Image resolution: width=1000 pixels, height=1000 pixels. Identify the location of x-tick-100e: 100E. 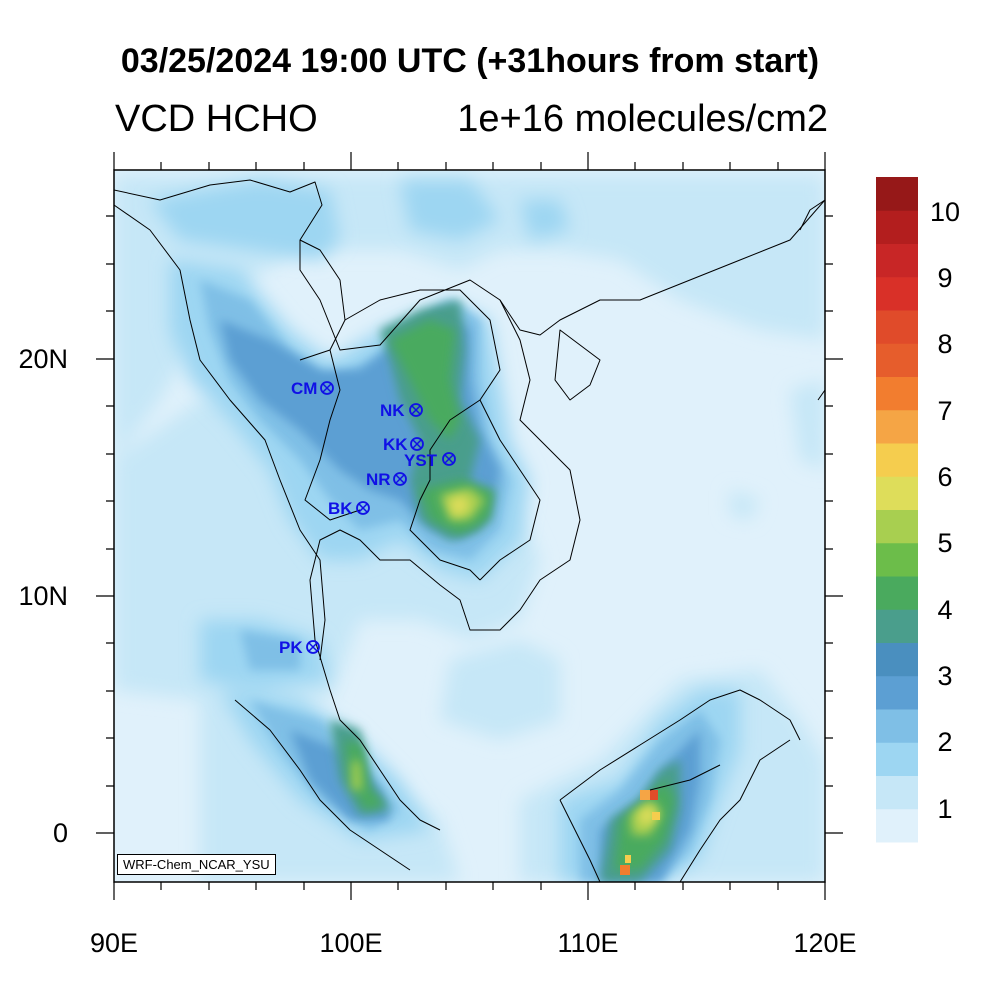
(350, 943).